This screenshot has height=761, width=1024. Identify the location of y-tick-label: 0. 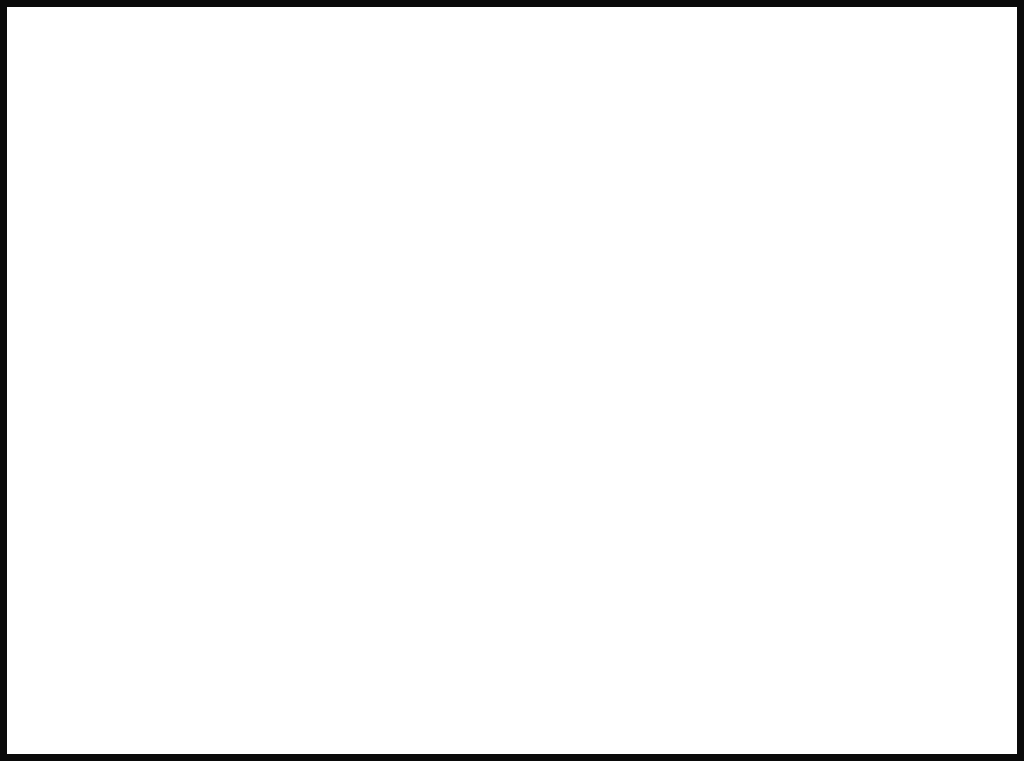
(82, 314).